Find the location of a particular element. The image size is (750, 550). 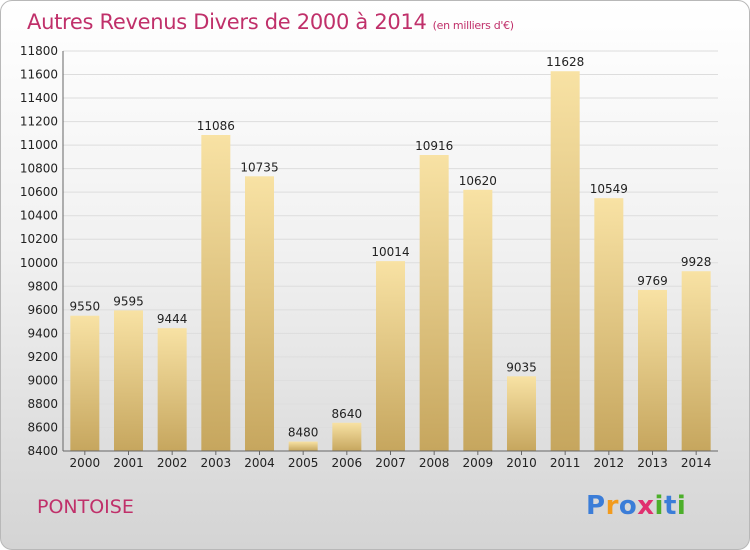

y-tick-label: 9600 is located at coordinates (42, 310).